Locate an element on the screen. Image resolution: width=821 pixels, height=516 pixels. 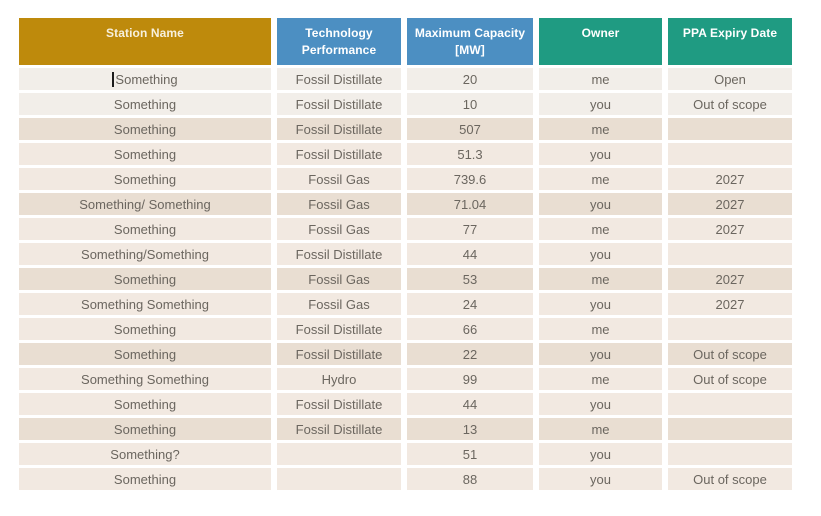
cell-text: 24 is located at coordinates (470, 304).